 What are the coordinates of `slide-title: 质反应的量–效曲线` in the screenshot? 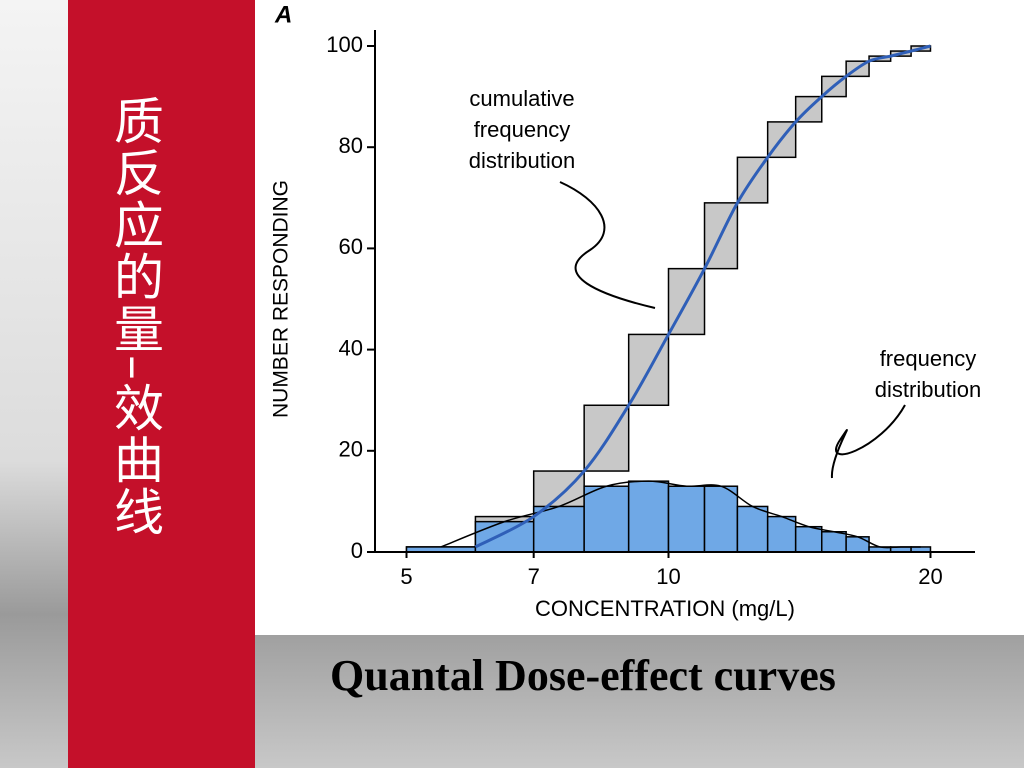 It's located at (135, 316).